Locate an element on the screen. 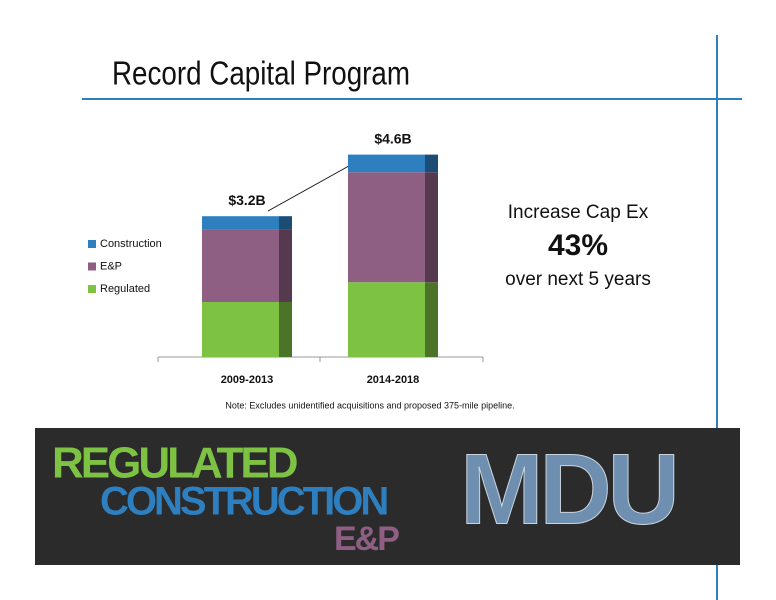  banner-word: E&P is located at coordinates (366, 539).